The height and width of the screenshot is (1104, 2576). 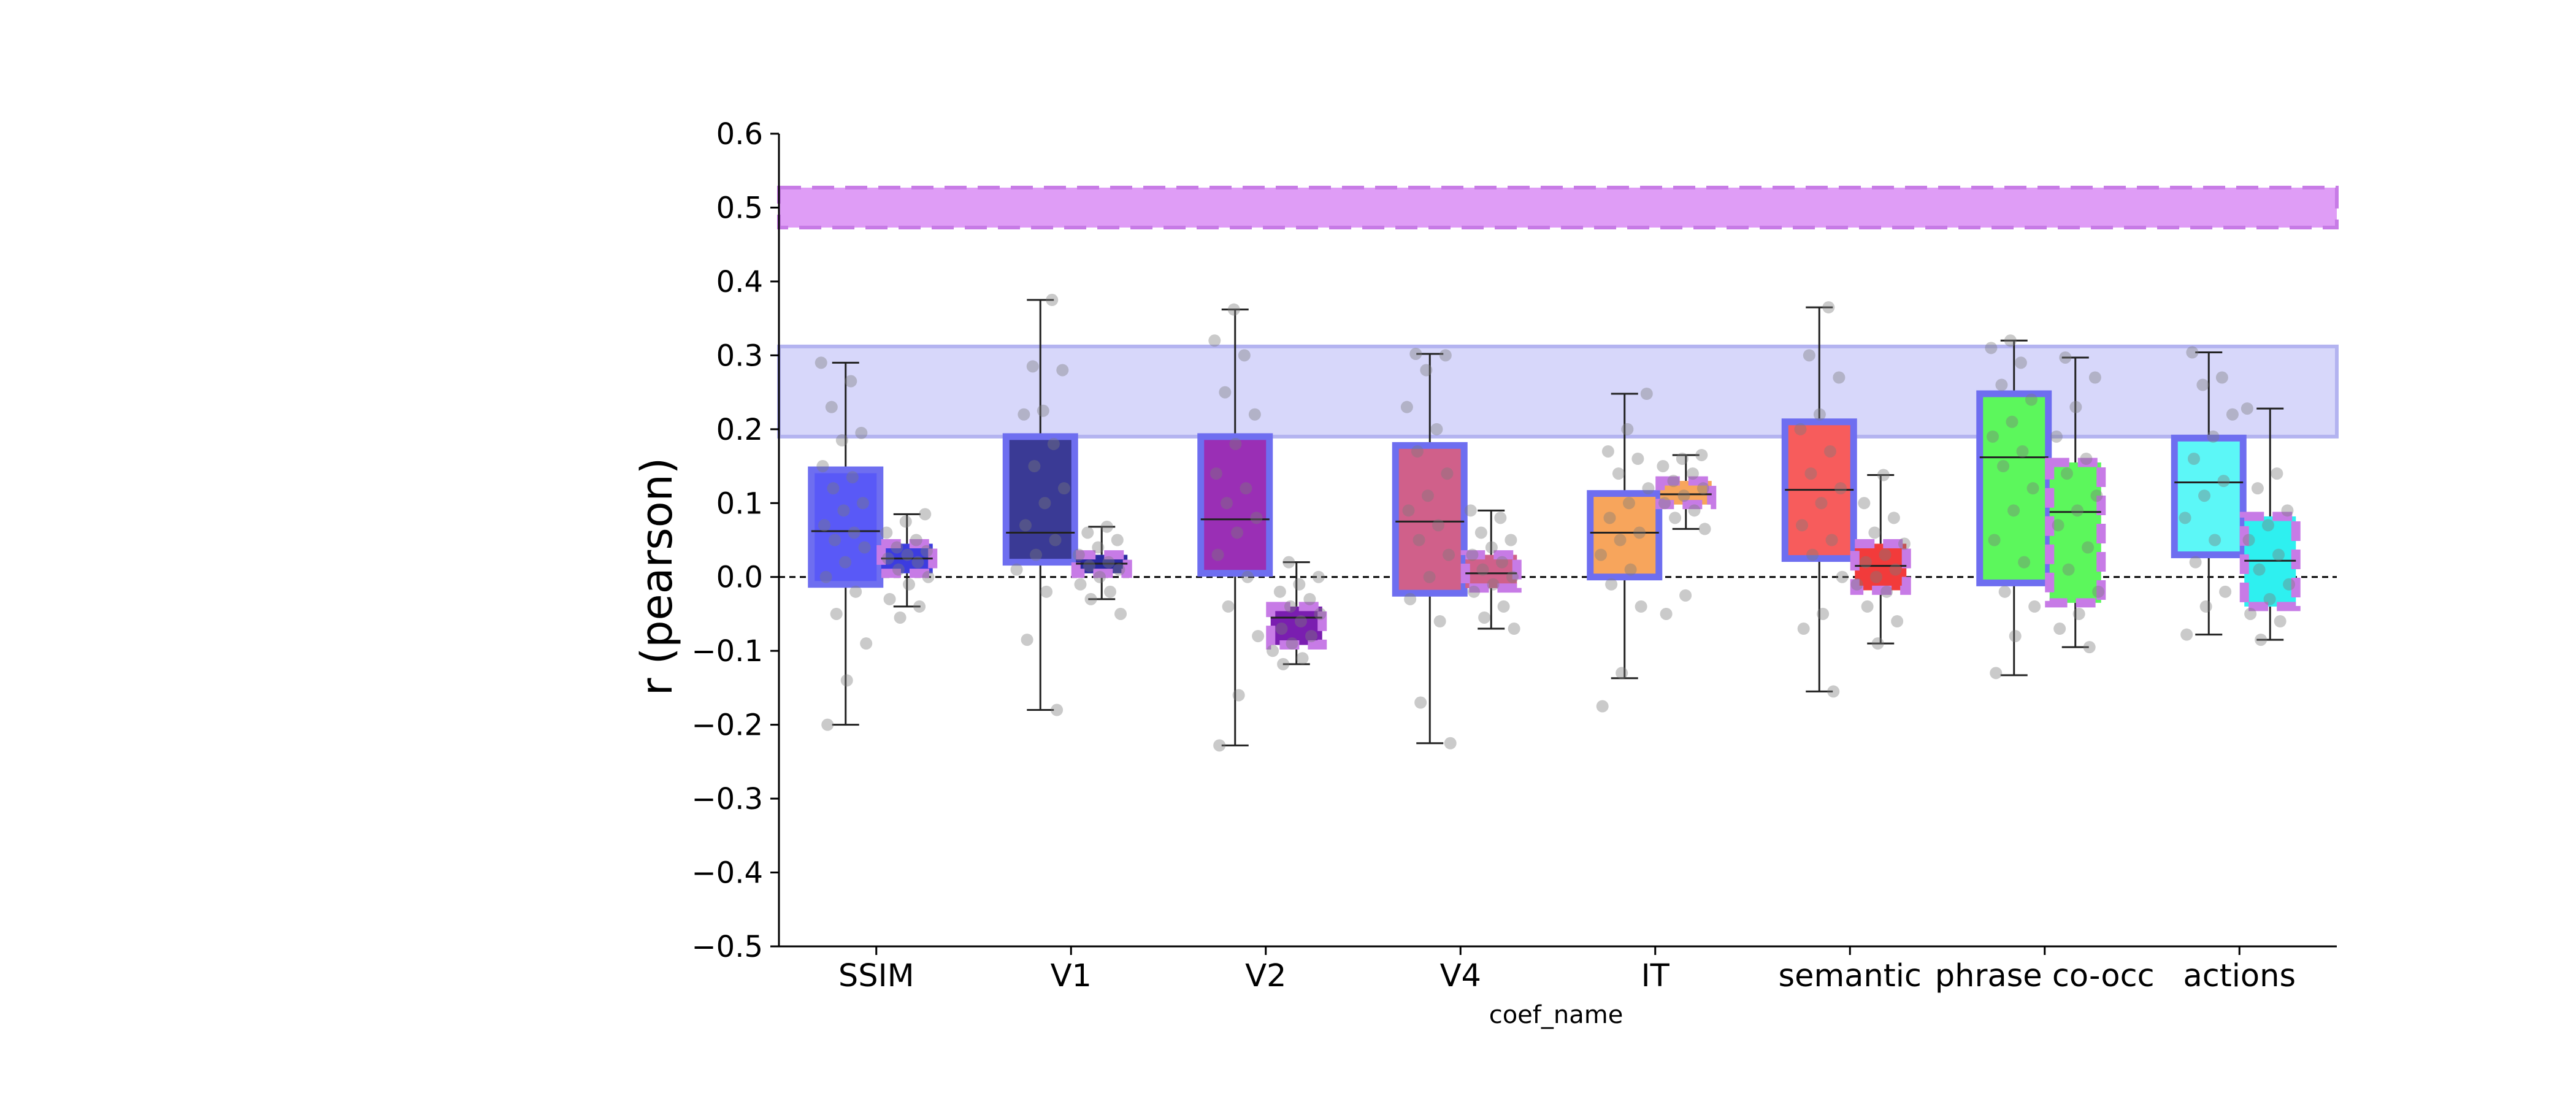 I want to click on box-V4-left, so click(x=1430, y=549).